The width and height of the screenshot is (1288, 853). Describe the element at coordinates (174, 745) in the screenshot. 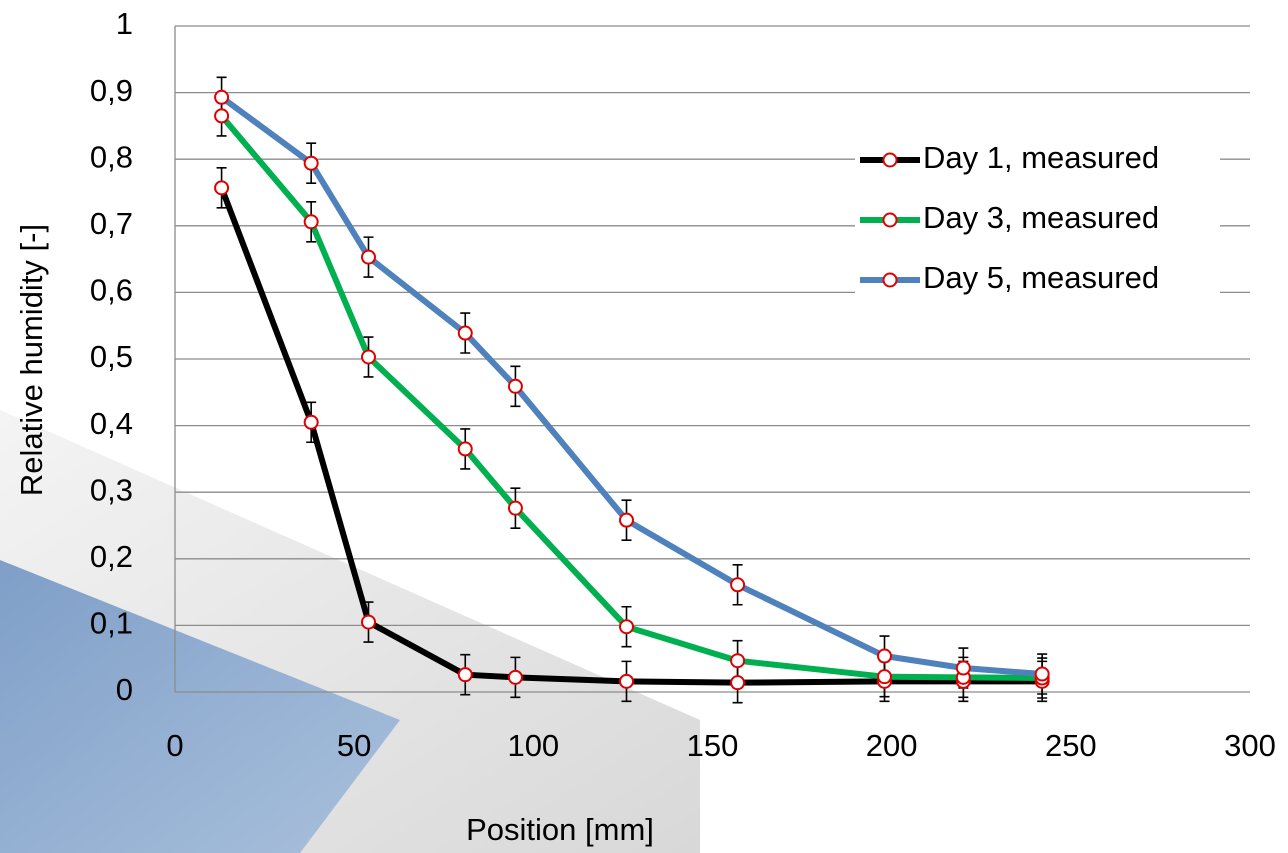

I see `x-tick-label: 0` at that location.